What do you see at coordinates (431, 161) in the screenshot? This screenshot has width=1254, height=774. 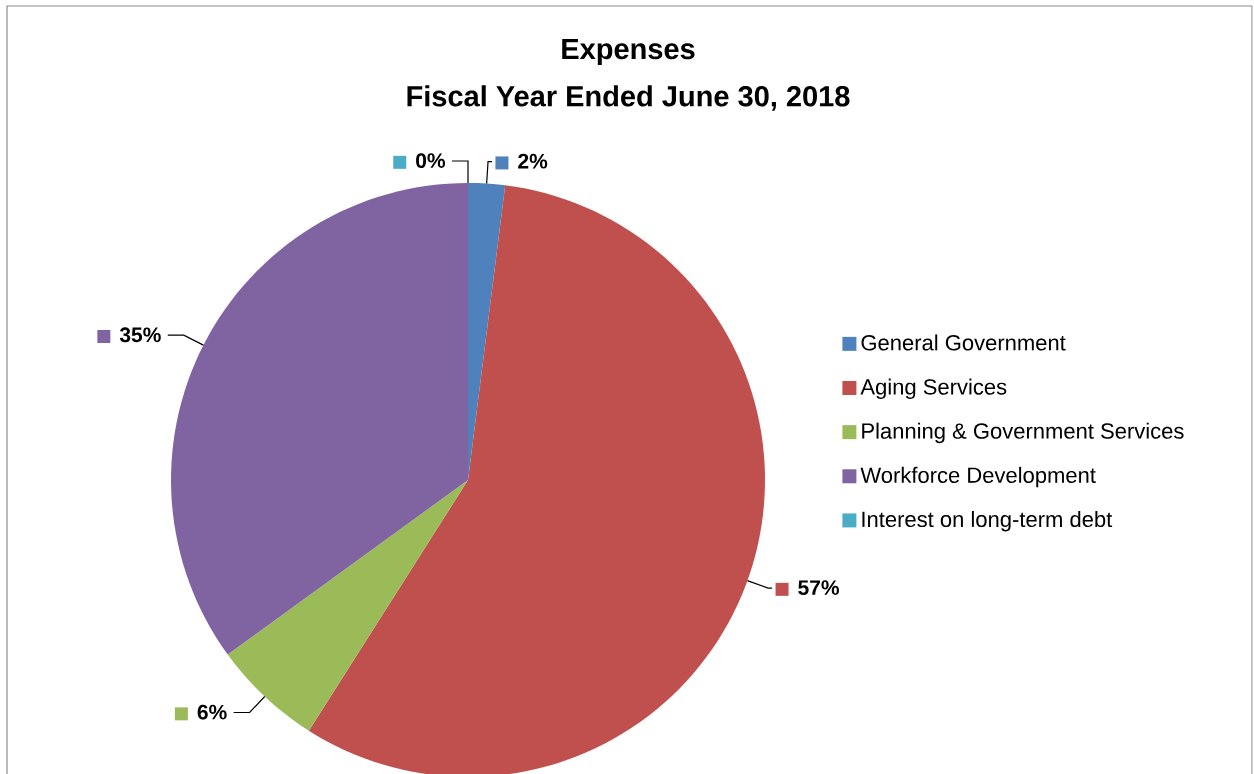 I see `text: 0%` at bounding box center [431, 161].